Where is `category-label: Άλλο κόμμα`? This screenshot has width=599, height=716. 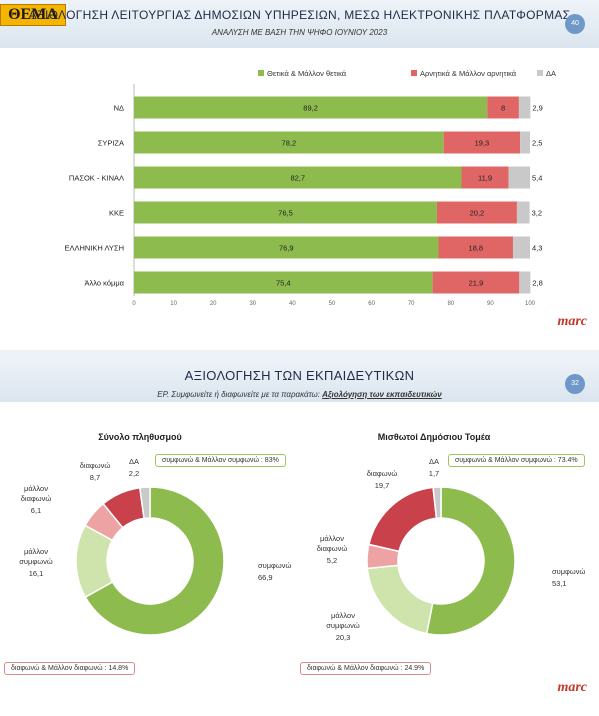
category-label: Άλλο κόμμα is located at coordinates (105, 283).